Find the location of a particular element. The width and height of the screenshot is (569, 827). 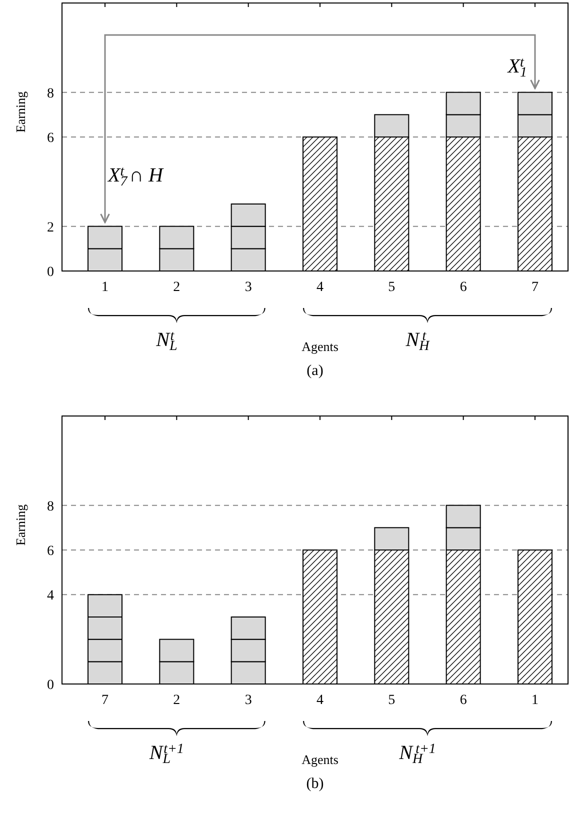

y-tick-label: 4 is located at coordinates (50, 596).